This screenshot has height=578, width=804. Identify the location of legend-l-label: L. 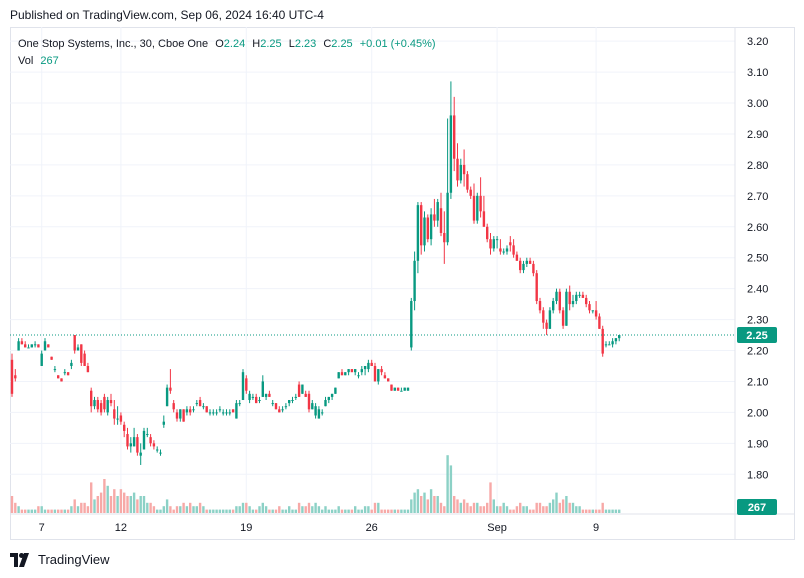
(291, 44).